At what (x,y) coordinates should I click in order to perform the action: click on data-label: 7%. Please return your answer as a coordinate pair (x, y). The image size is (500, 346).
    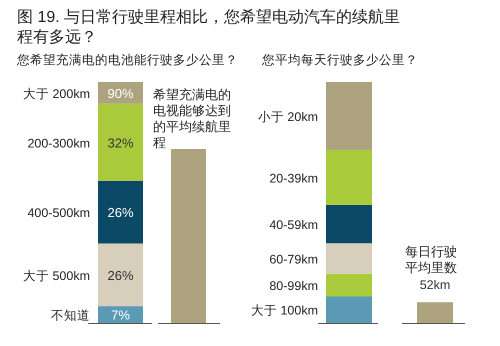
    Looking at the image, I should click on (120, 315).